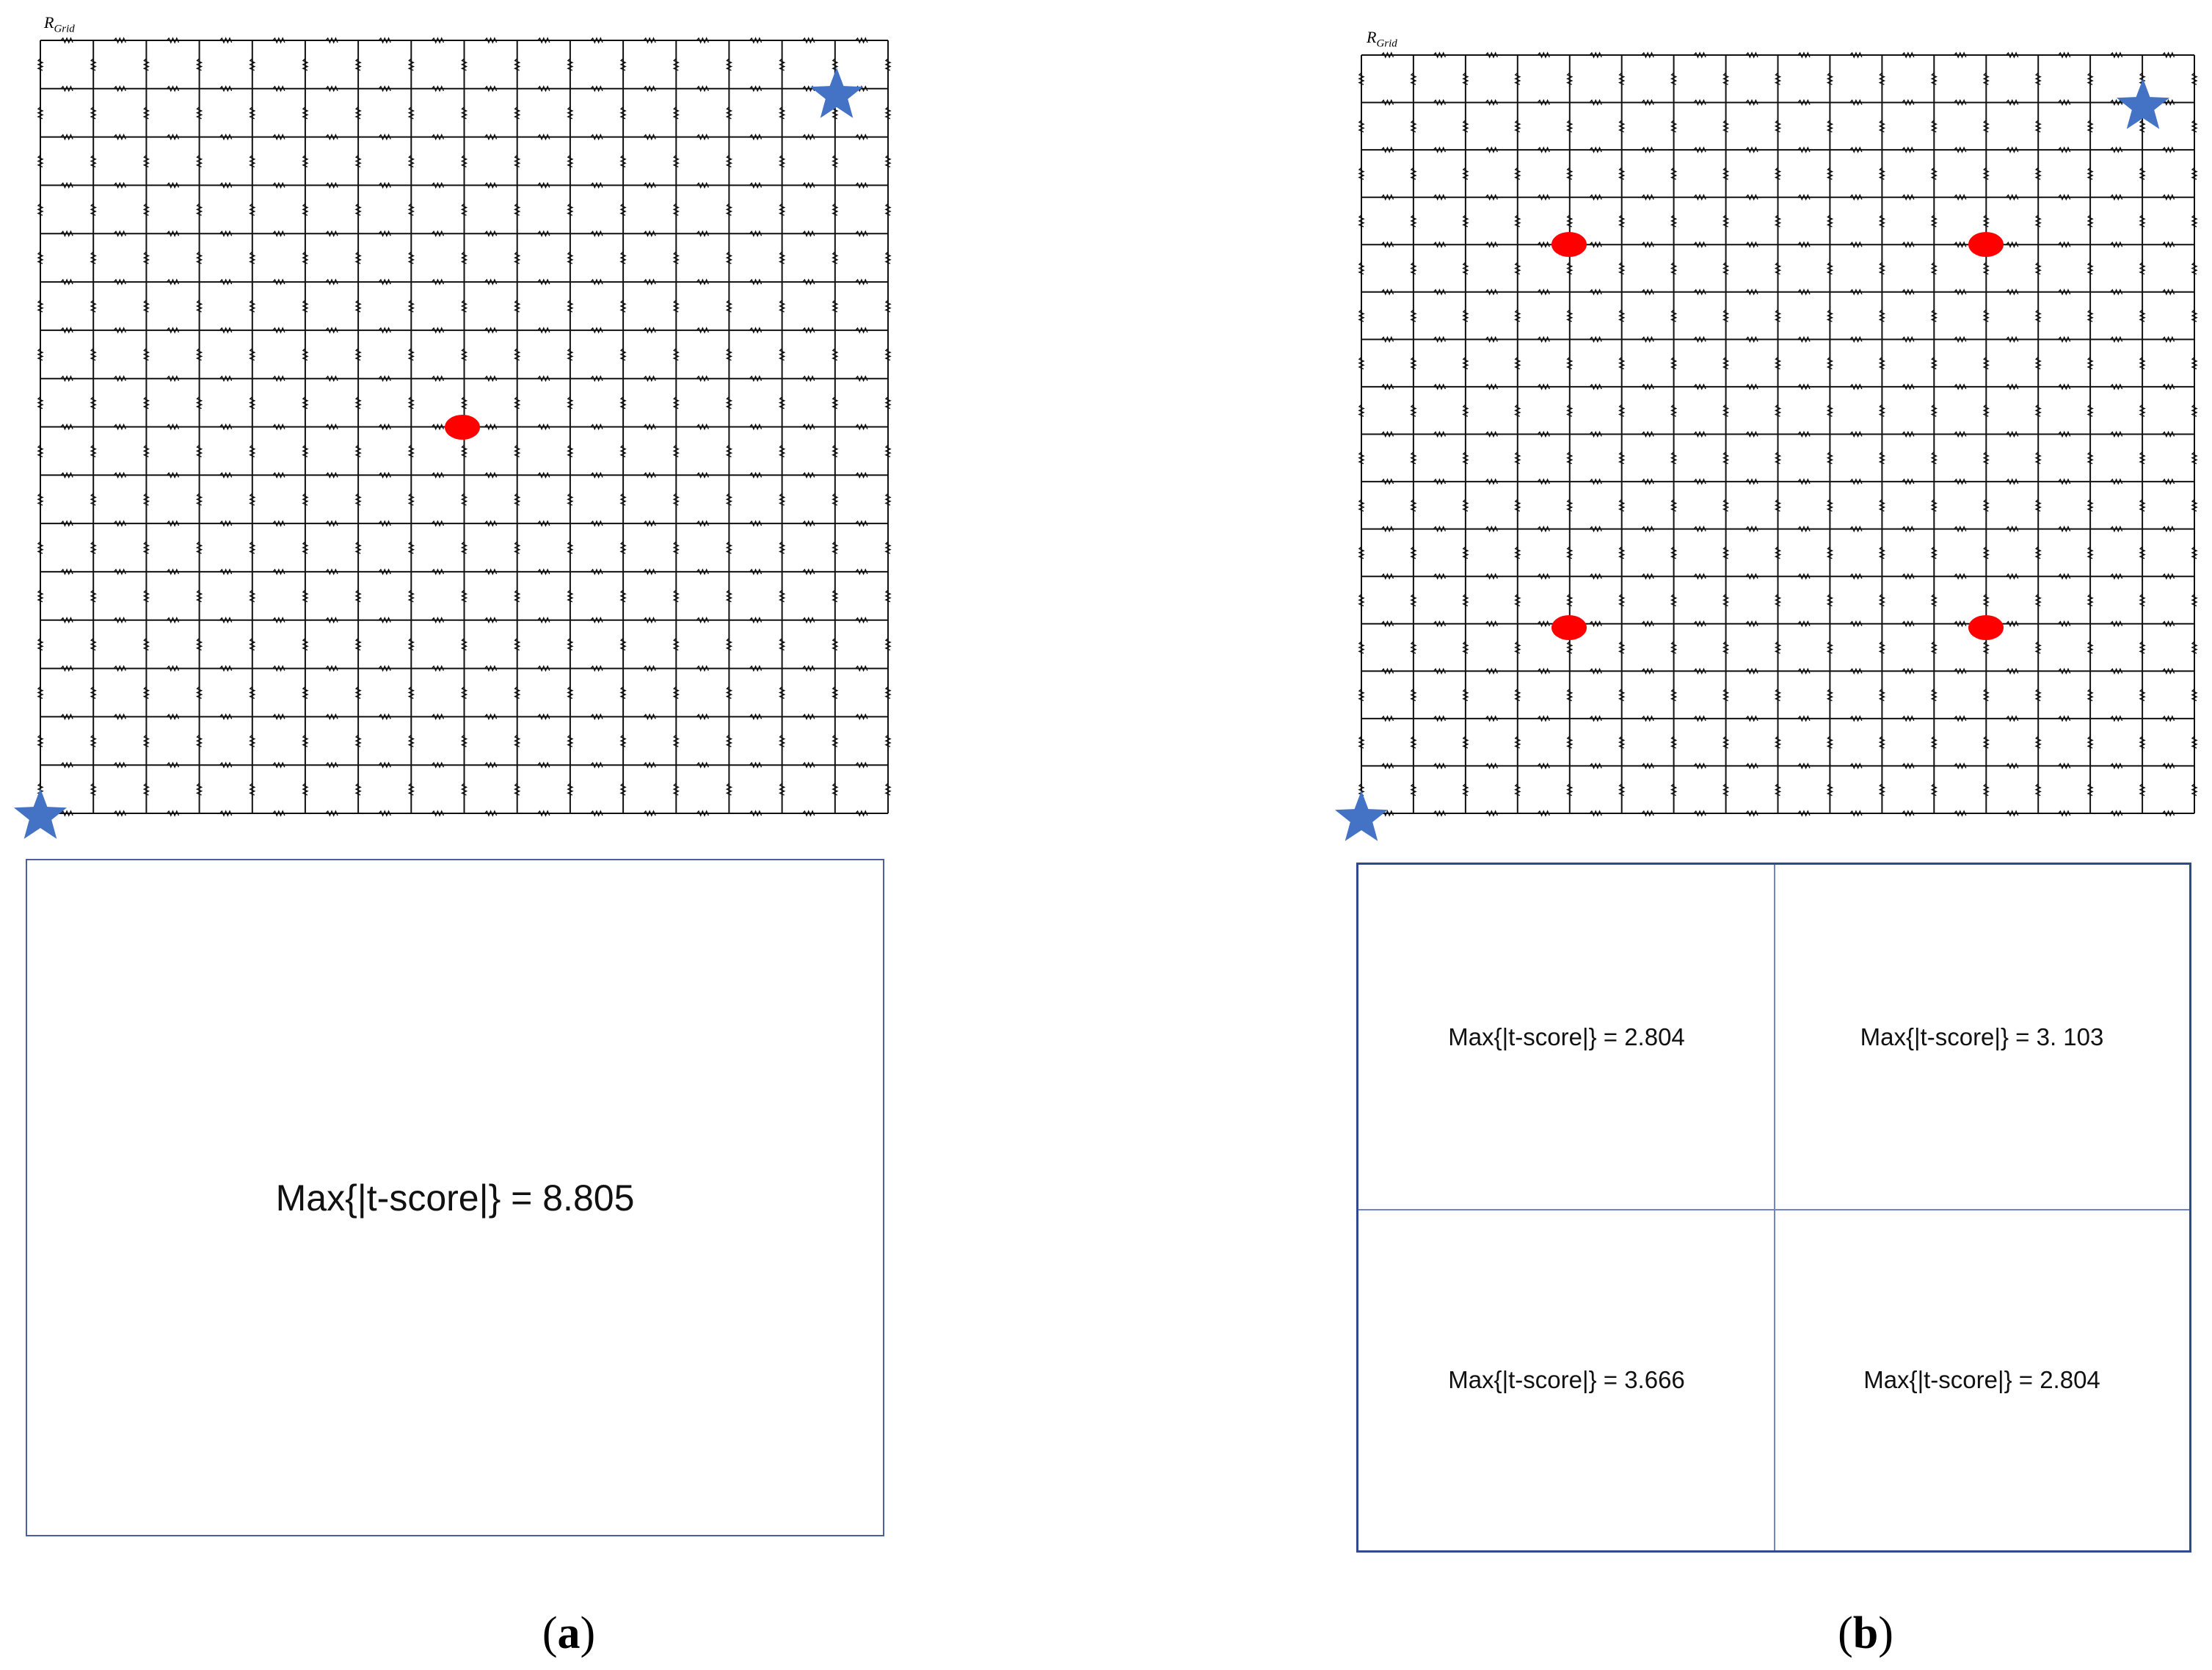 The height and width of the screenshot is (1670, 2212). I want to click on grid-label-a: RGrid, so click(59, 24).